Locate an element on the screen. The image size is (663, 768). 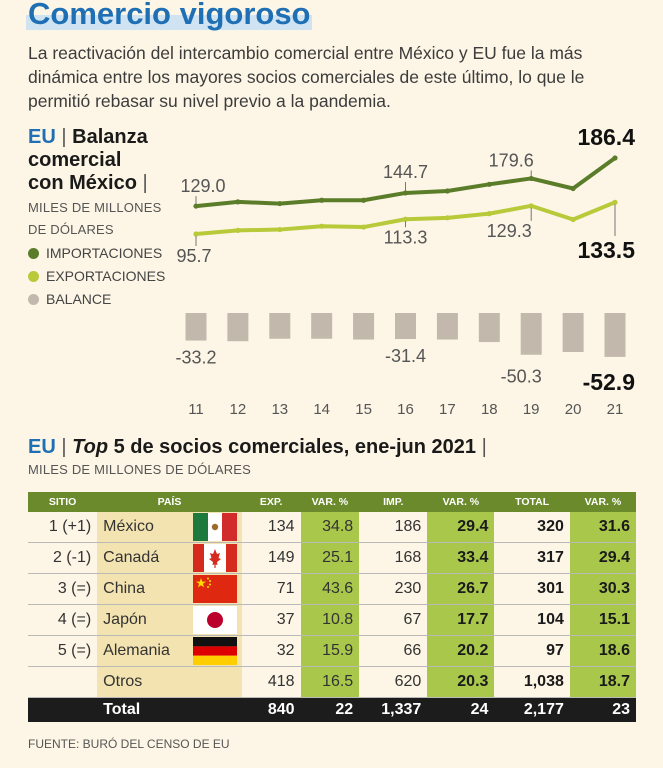
section1-units-line2: DE DÓLARES is located at coordinates (71, 229).